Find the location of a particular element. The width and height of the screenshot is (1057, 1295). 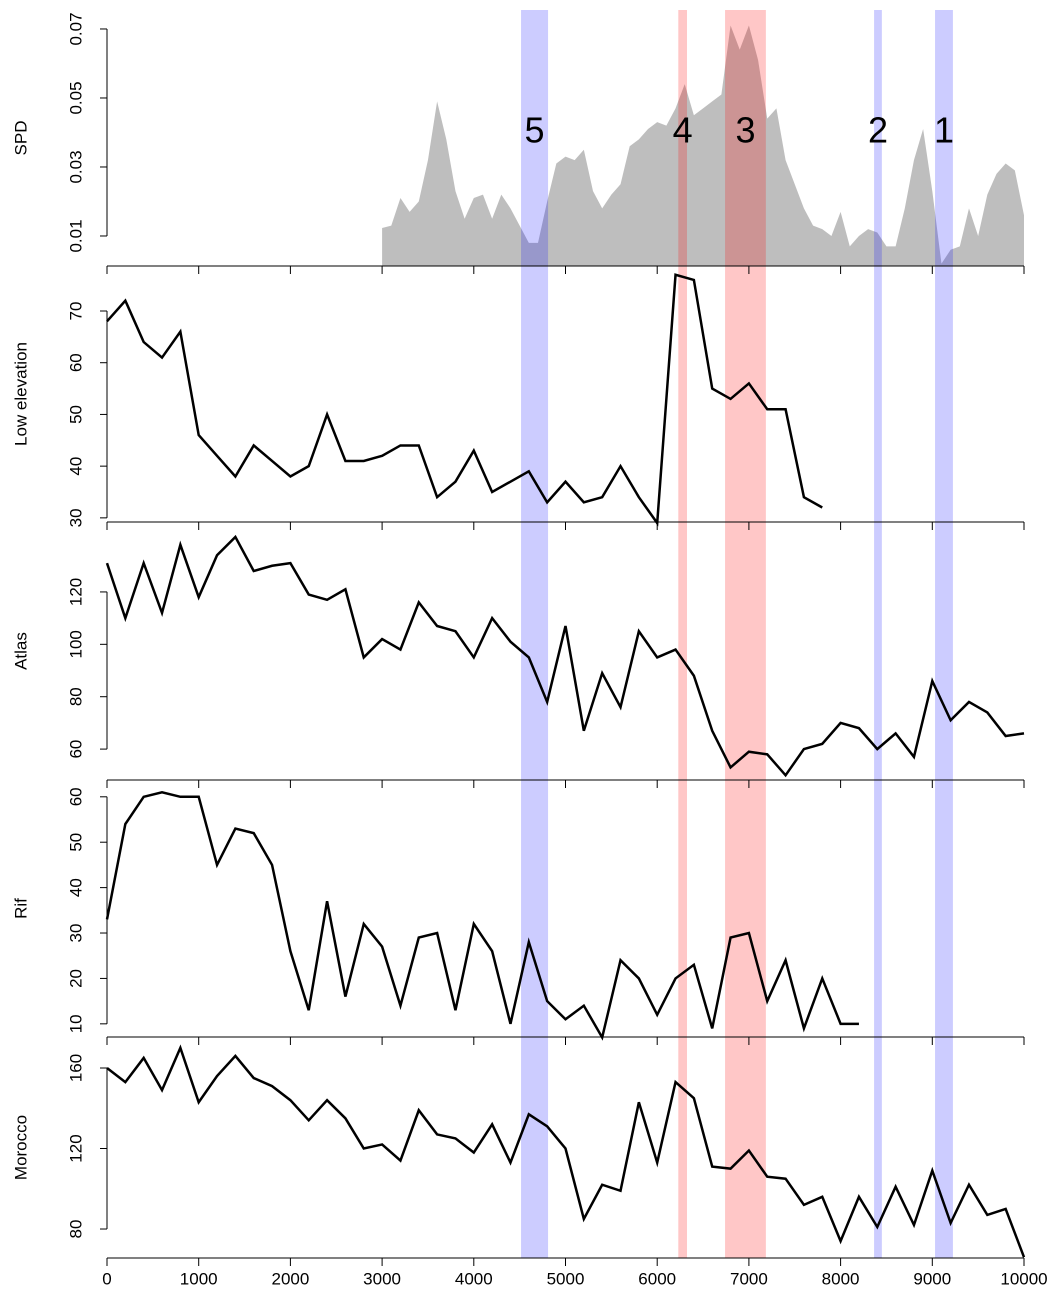

highlight-label: 3 is located at coordinates (745, 130).